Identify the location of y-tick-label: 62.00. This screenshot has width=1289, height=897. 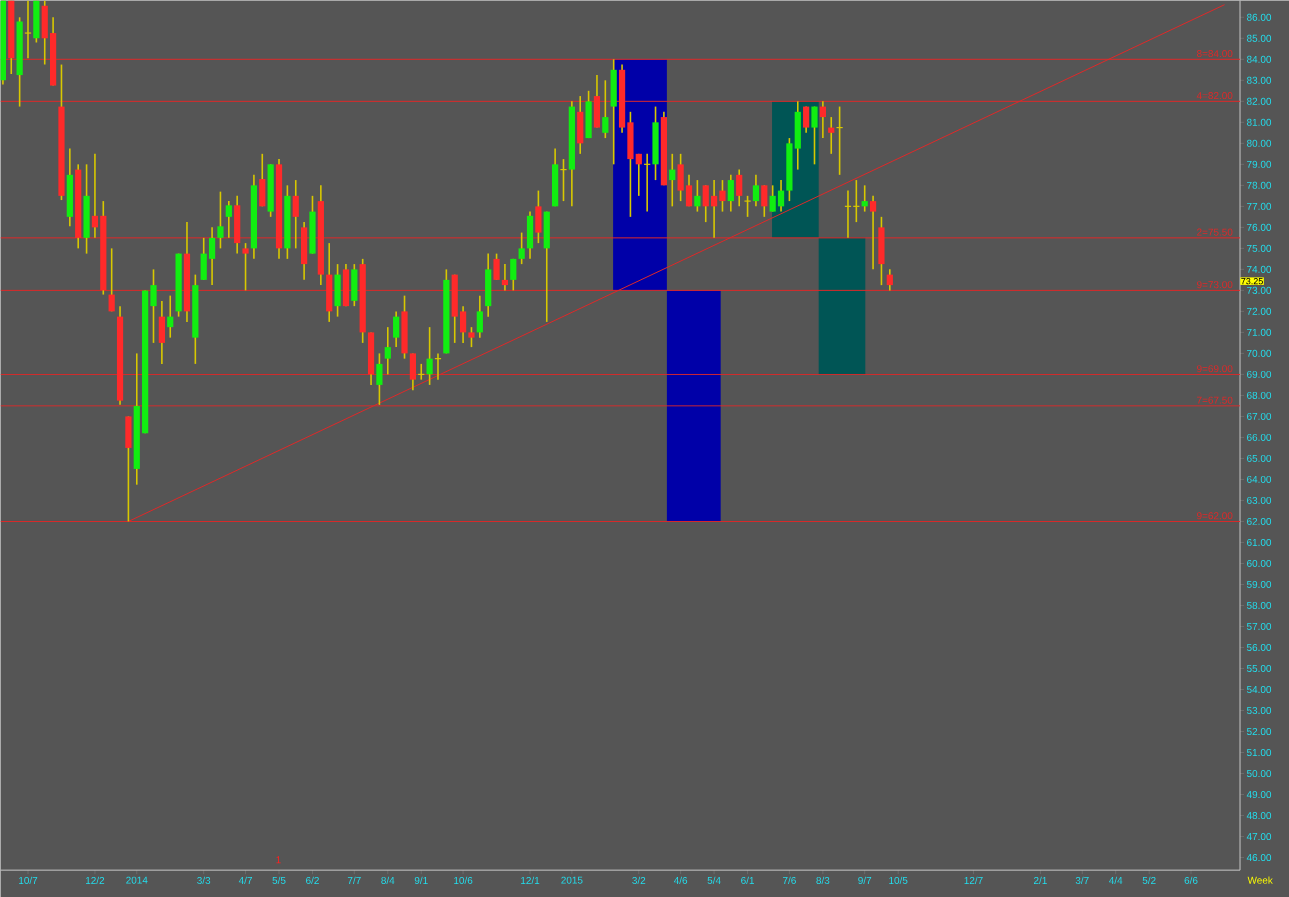
(1259, 521).